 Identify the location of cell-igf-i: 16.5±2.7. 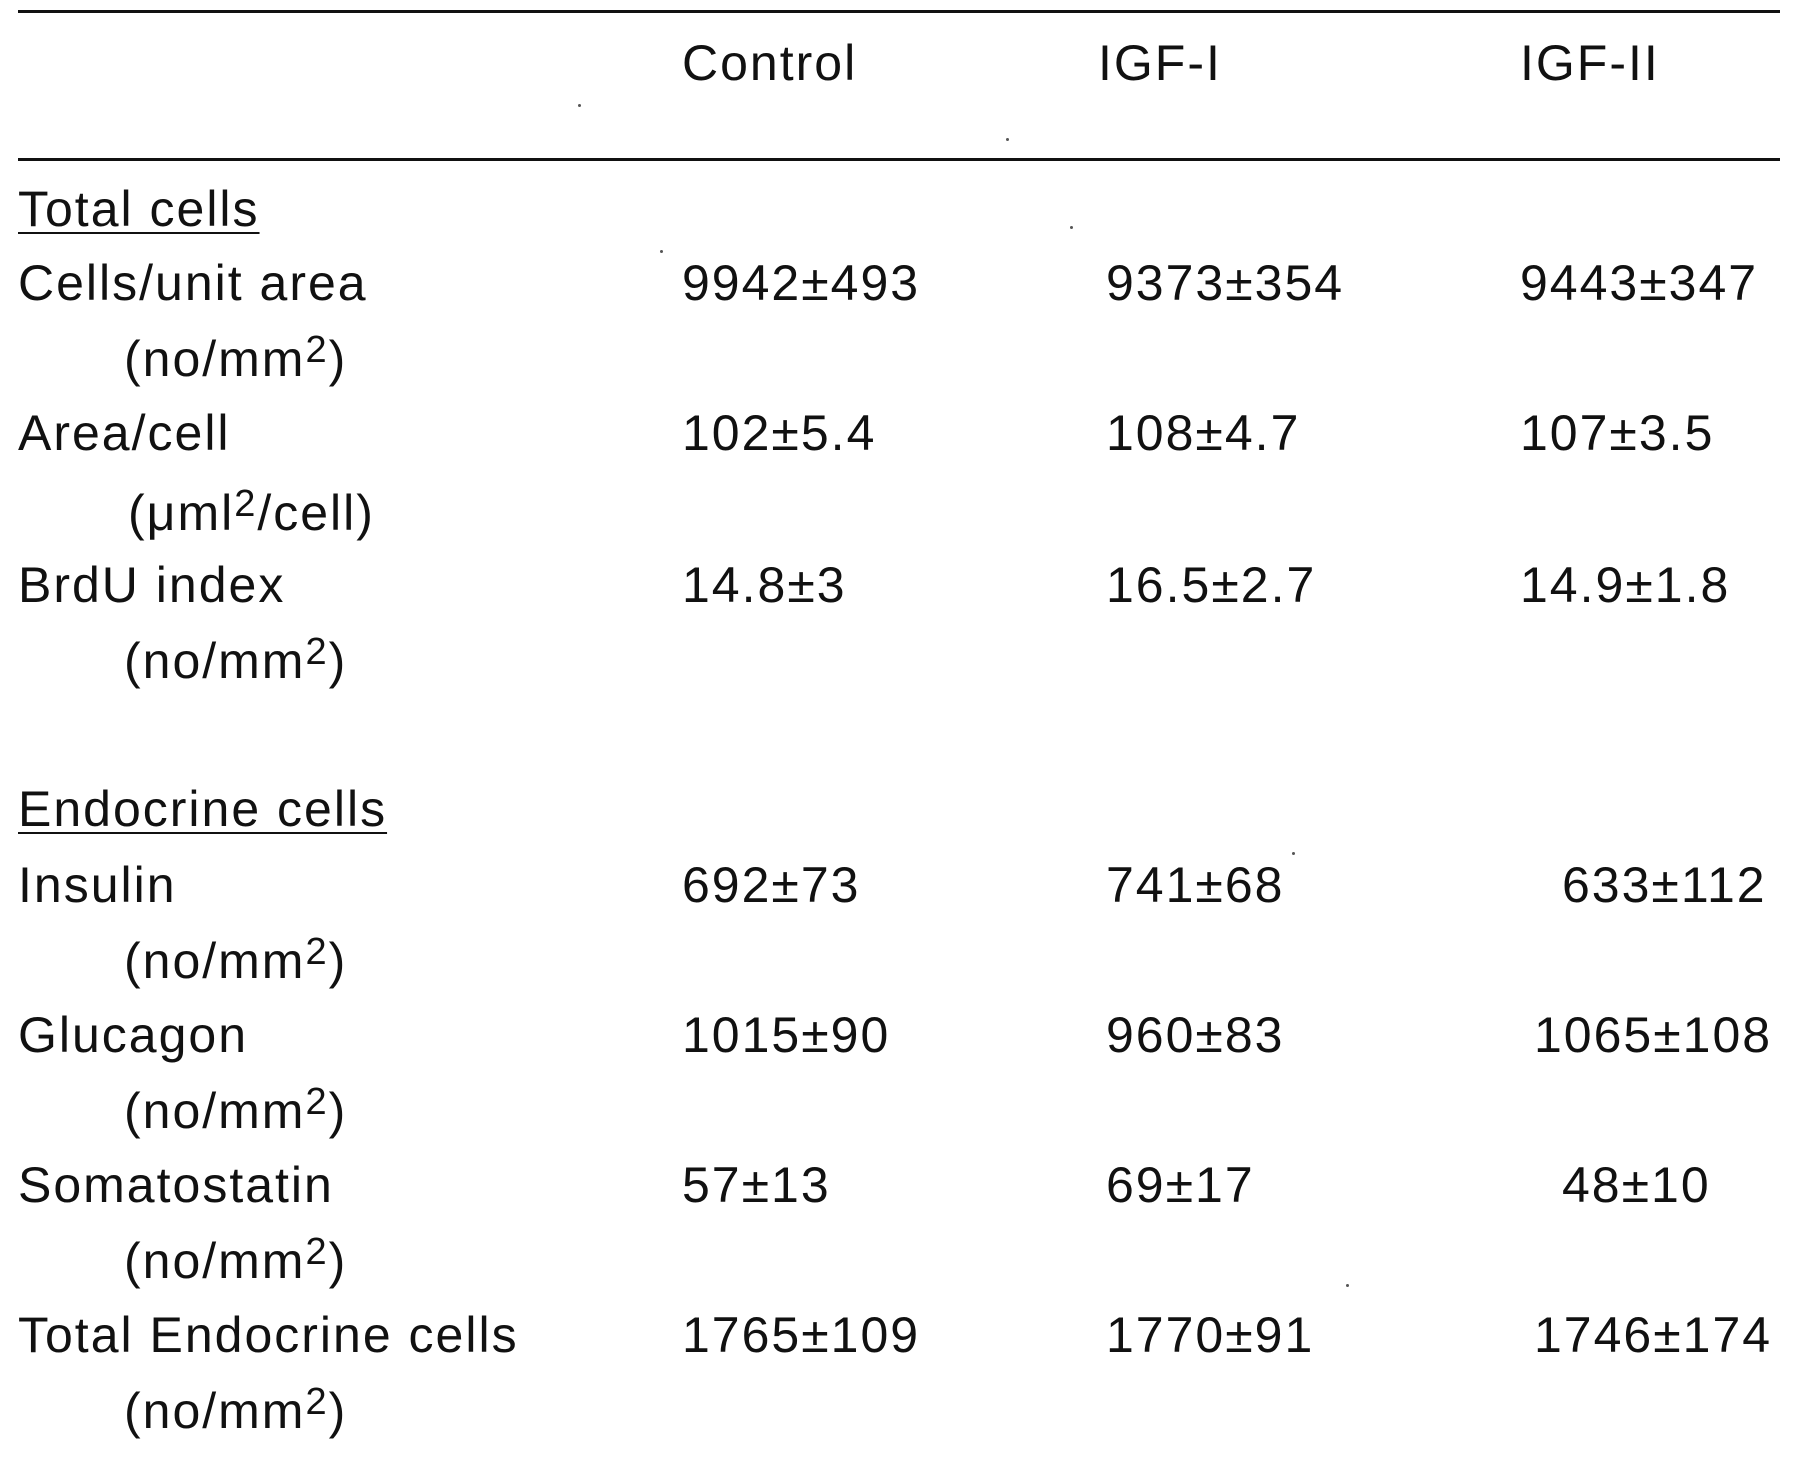
(1211, 585).